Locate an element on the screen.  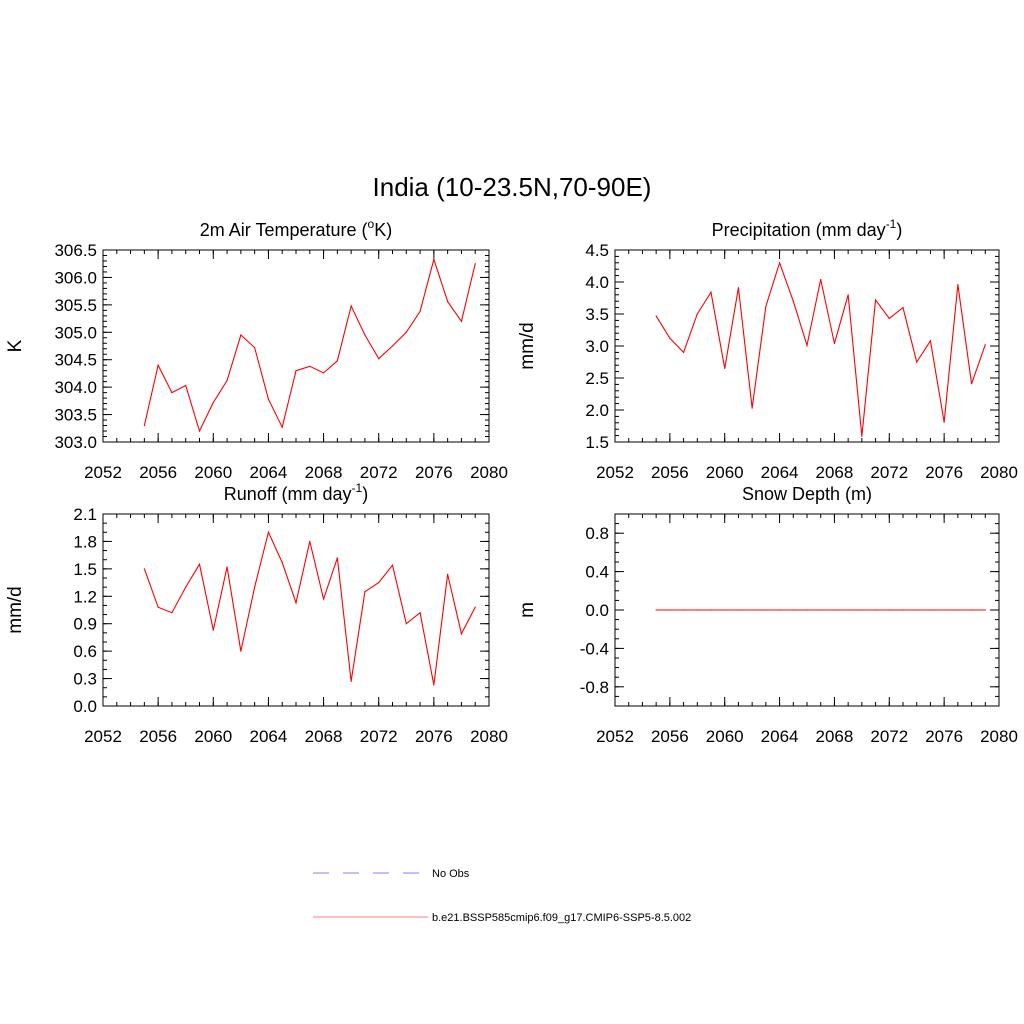
y-axis-label: m is located at coordinates (527, 610).